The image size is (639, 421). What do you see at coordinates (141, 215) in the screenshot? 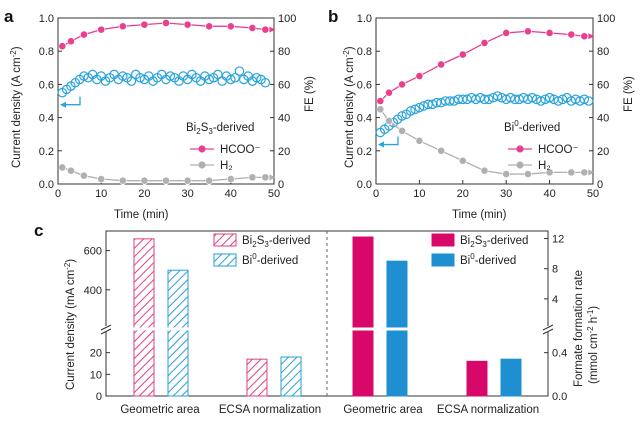
I see `panel-a-xlabel: Time (min)` at bounding box center [141, 215].